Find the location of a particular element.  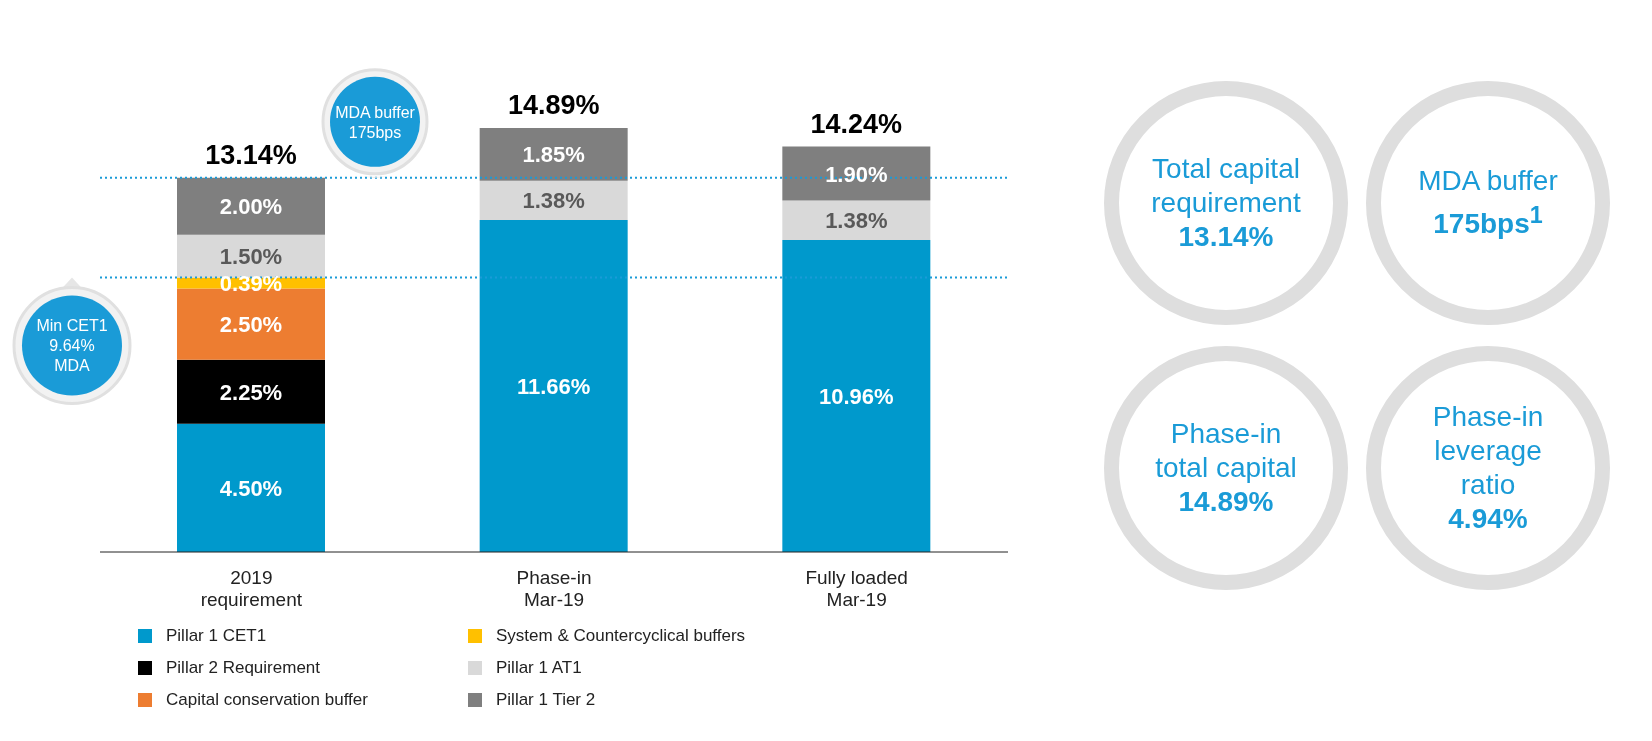

callout-bubble: MDA buffer 175bps is located at coordinates (375, 123).